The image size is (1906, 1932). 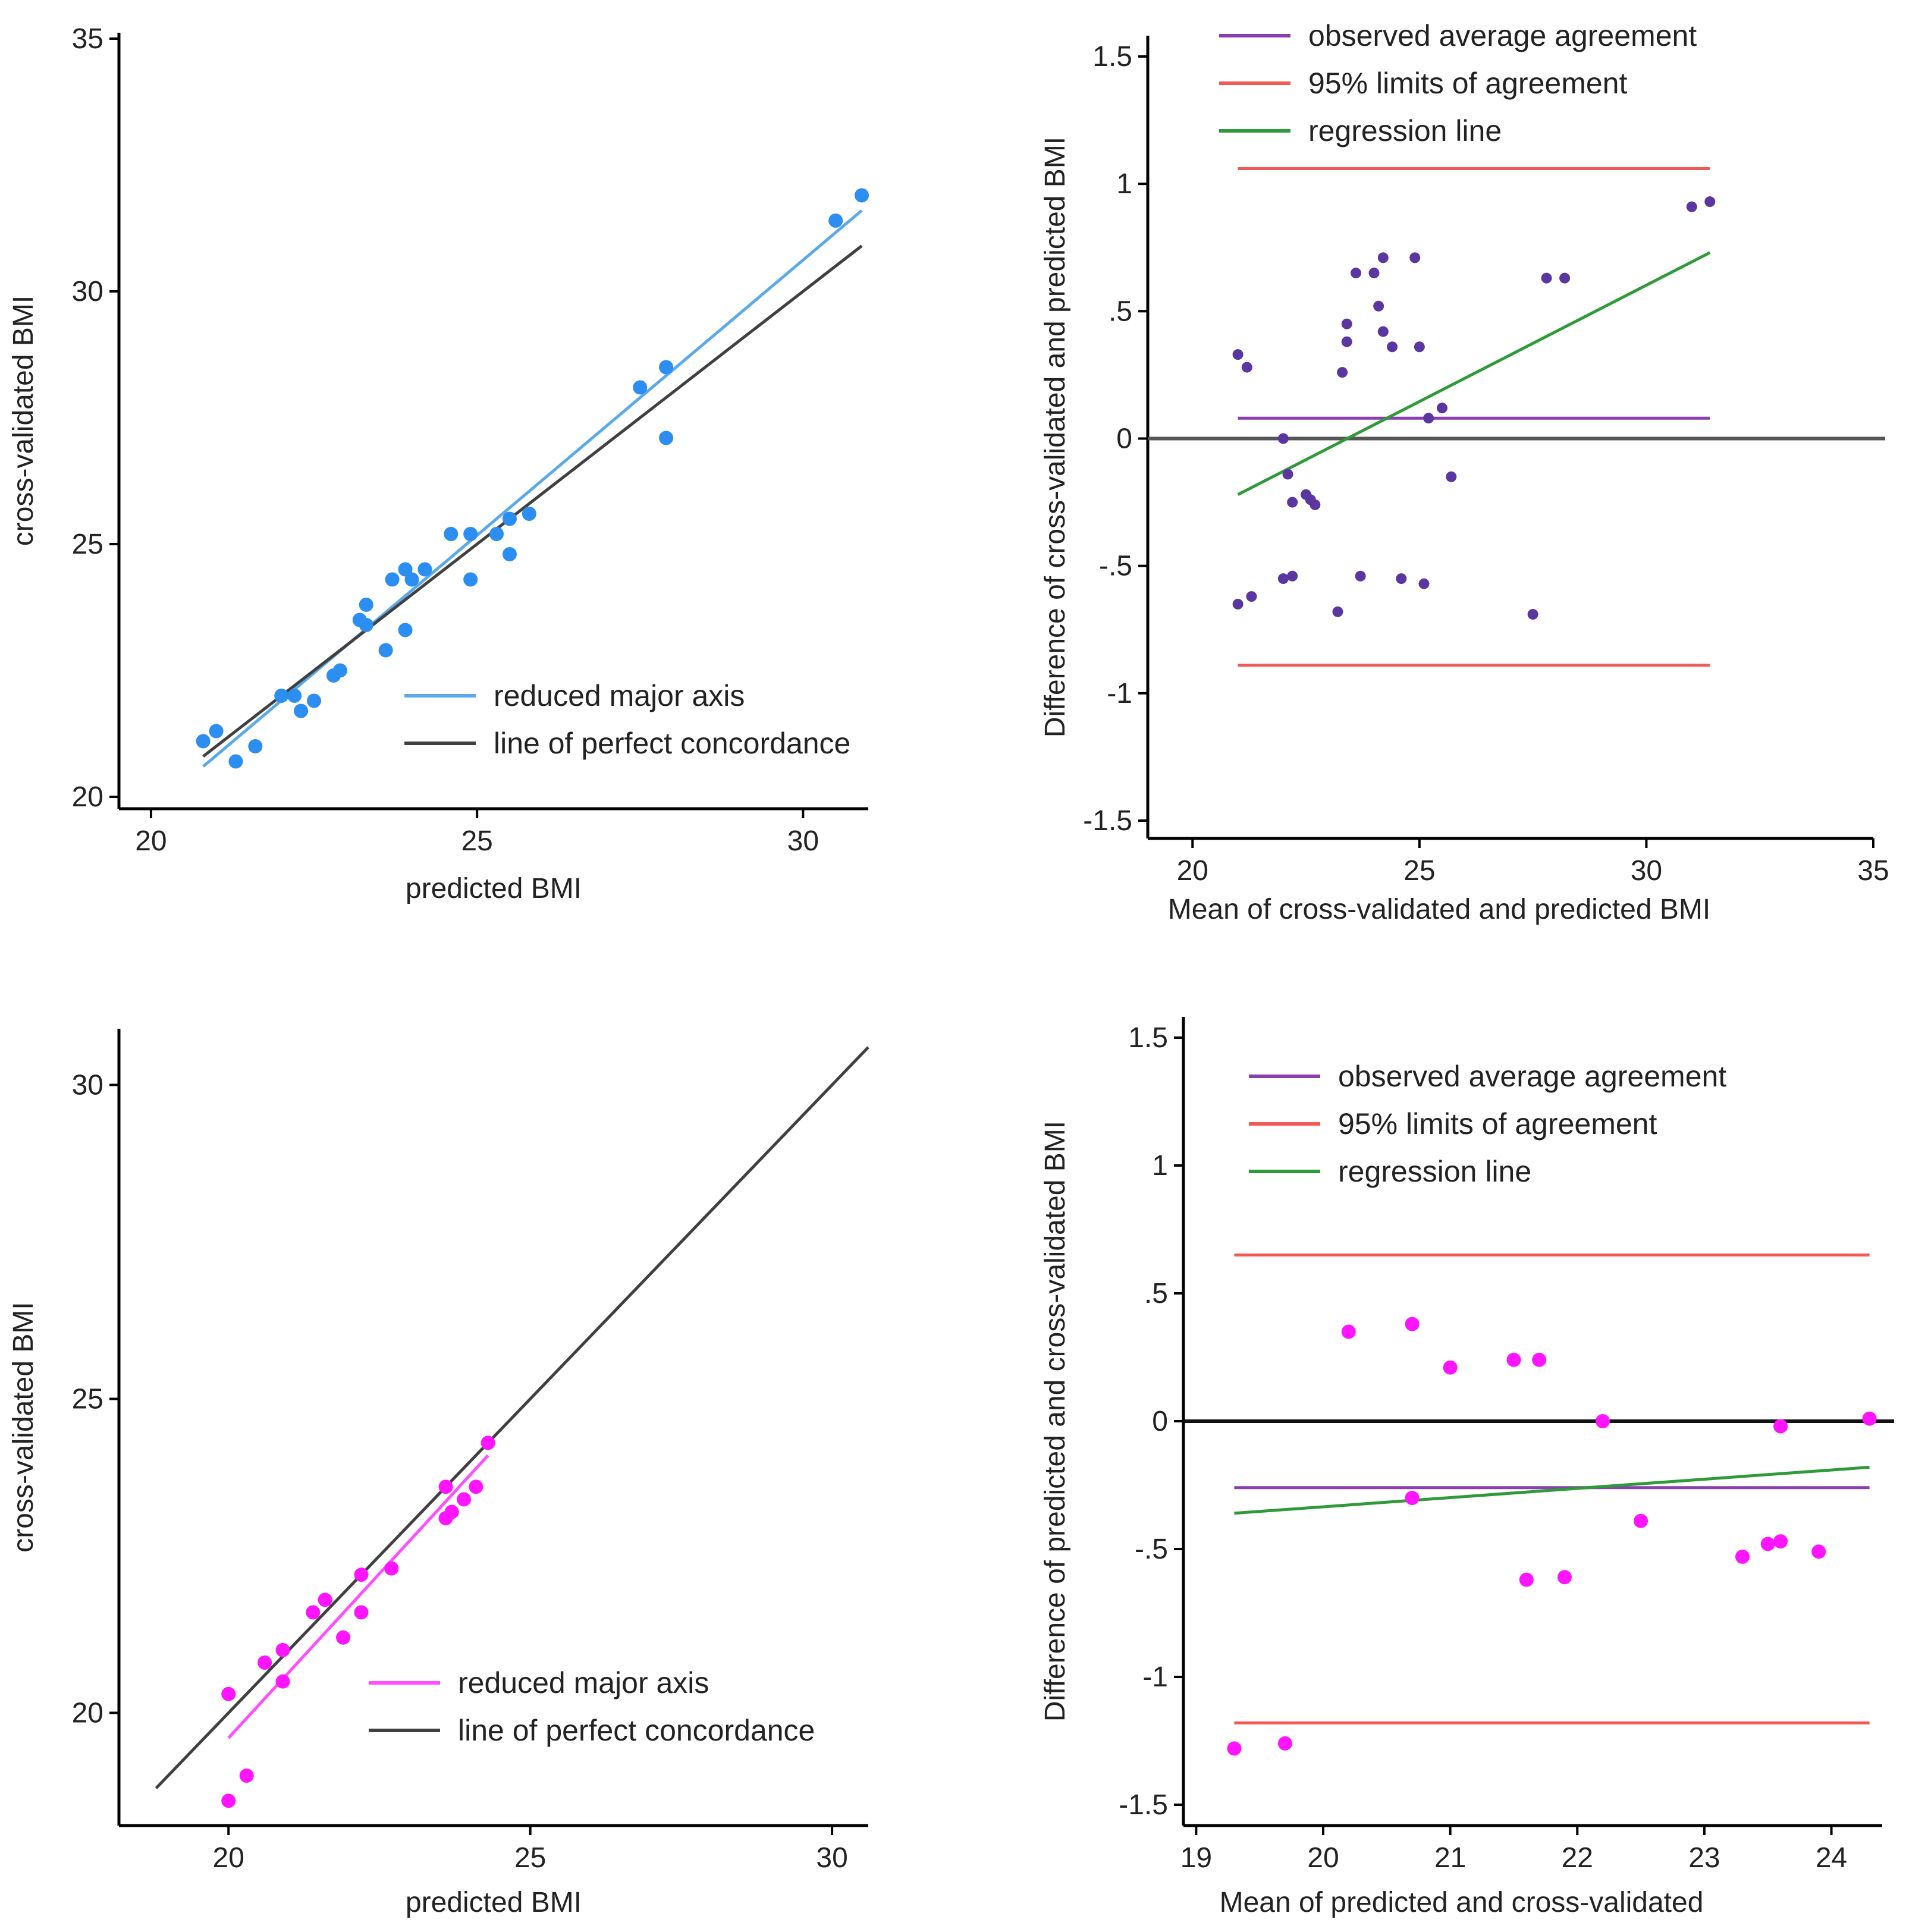 What do you see at coordinates (1577, 1858) in the screenshot?
I see `x-tick-label: 22` at bounding box center [1577, 1858].